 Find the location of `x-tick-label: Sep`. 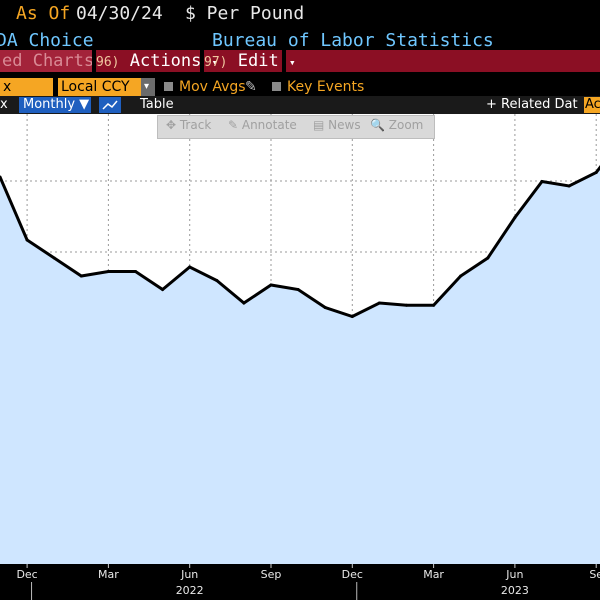

x-tick-label: Sep is located at coordinates (271, 574).